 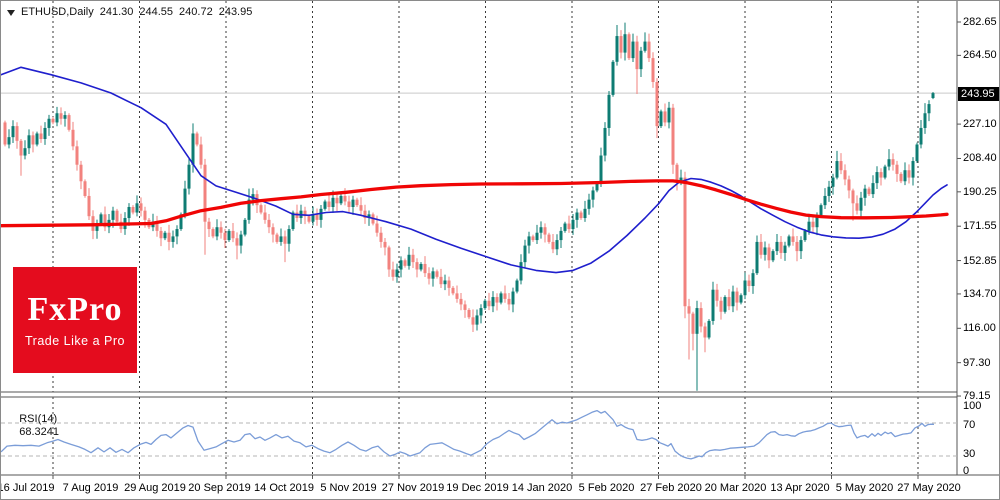 What do you see at coordinates (116, 12) in the screenshot?
I see `bar-open-value: 241.30` at bounding box center [116, 12].